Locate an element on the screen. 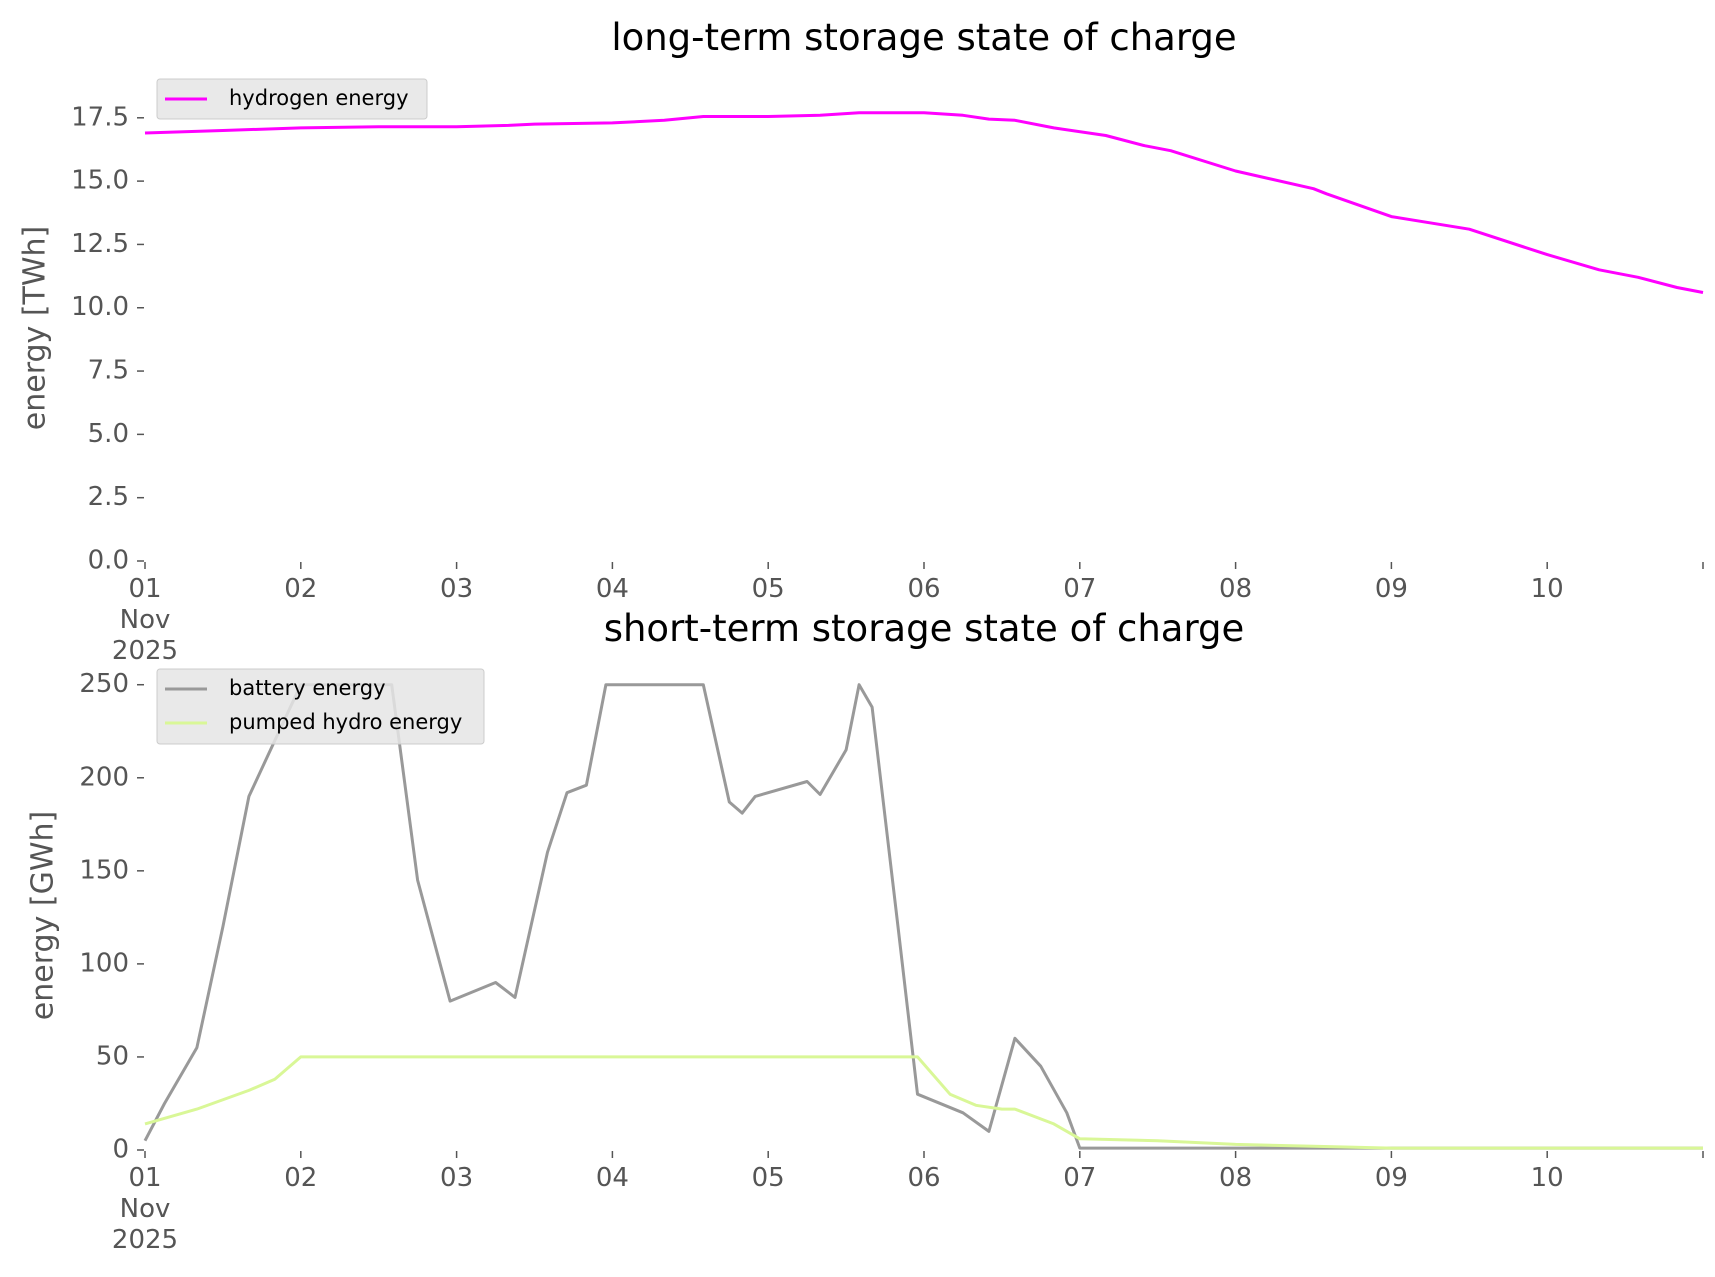  y-tick-label: 17.5 is located at coordinates (100, 117).